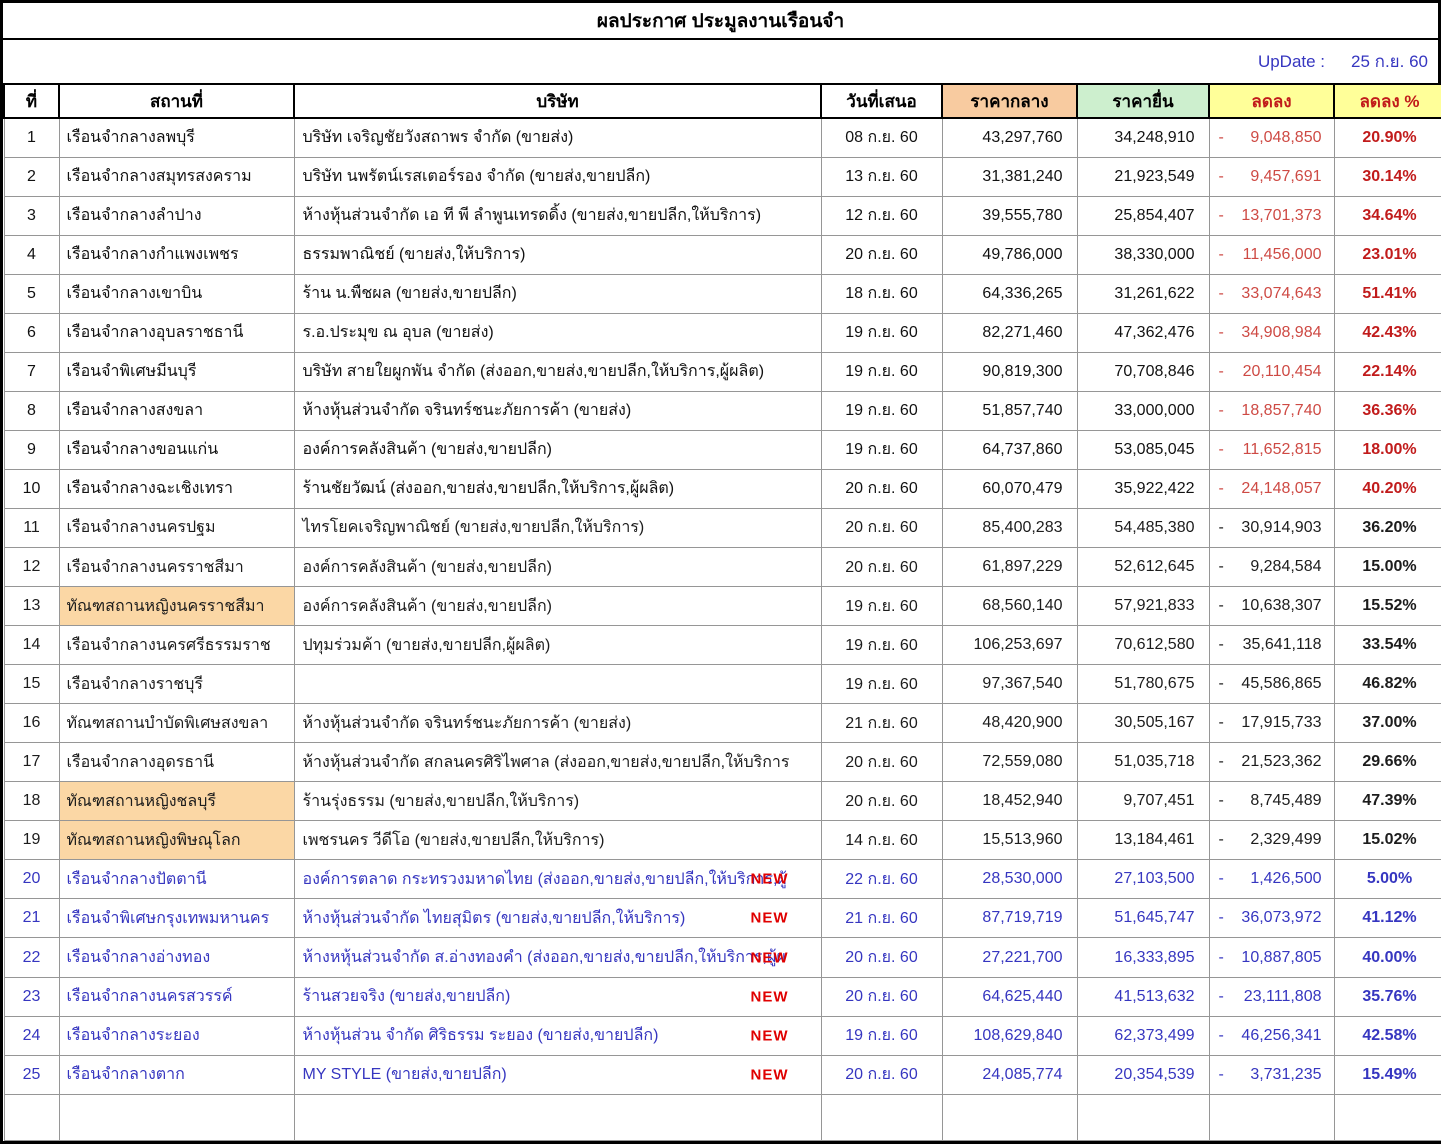 The image size is (1441, 1144). I want to click on company-cell: ปทุมร่วมค้า (ขายส่ง,ขายปลีก,ผู้ผลิต), so click(557, 645).